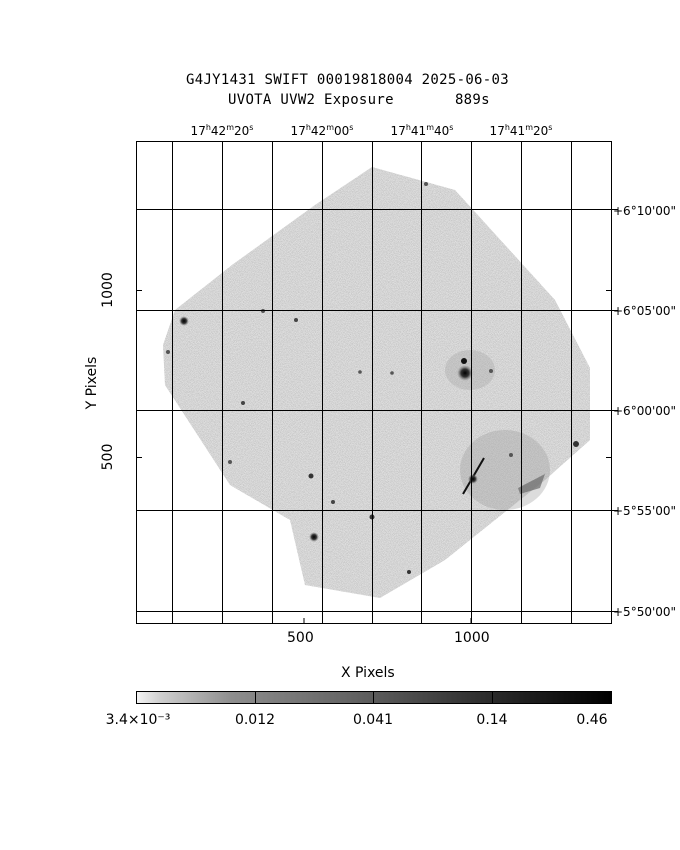 This screenshot has height=850, width=680. I want to click on plot-title-line1: G4JY1431 SWIFT 00019818004 2025-06-03, so click(347, 80).